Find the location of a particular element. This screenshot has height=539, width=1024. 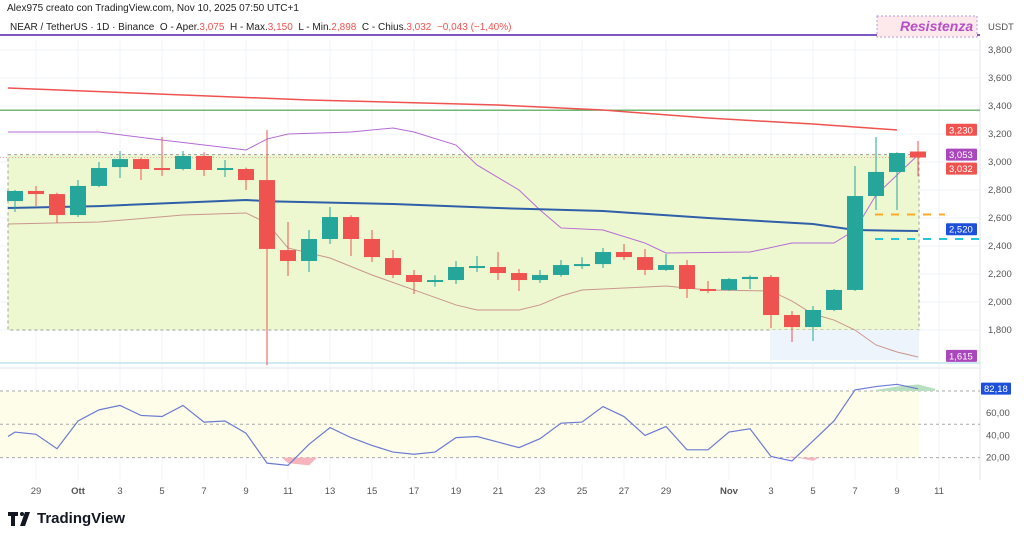

time-tick: 3 is located at coordinates (119, 491).